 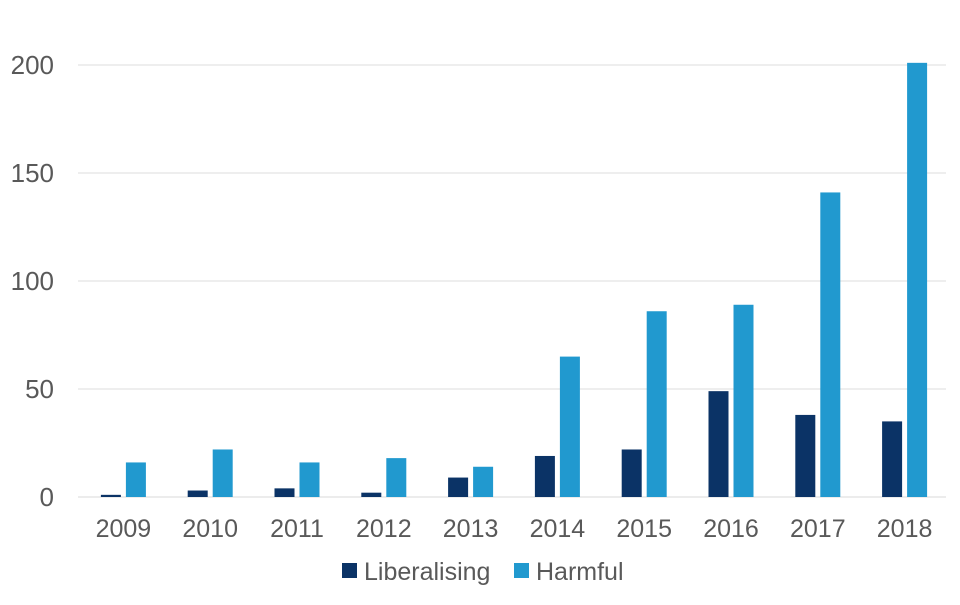 What do you see at coordinates (110, 495) in the screenshot?
I see `bar-liberalising-2009` at bounding box center [110, 495].